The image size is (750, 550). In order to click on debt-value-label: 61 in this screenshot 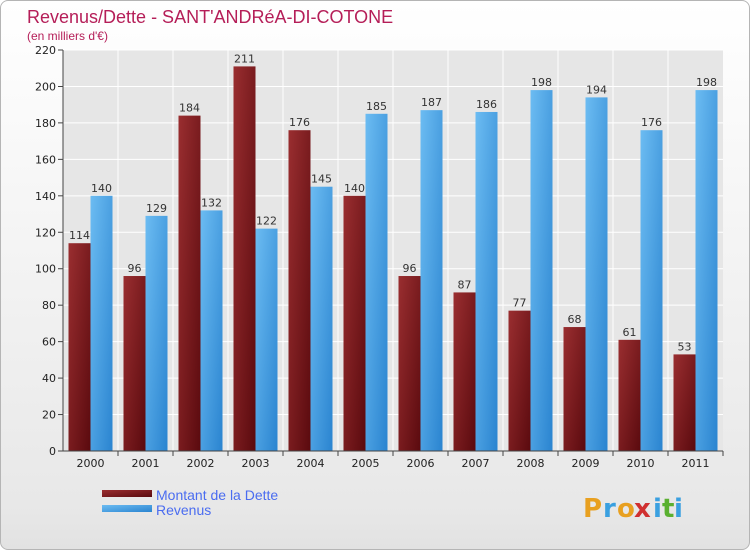, I will do `click(630, 332)`.